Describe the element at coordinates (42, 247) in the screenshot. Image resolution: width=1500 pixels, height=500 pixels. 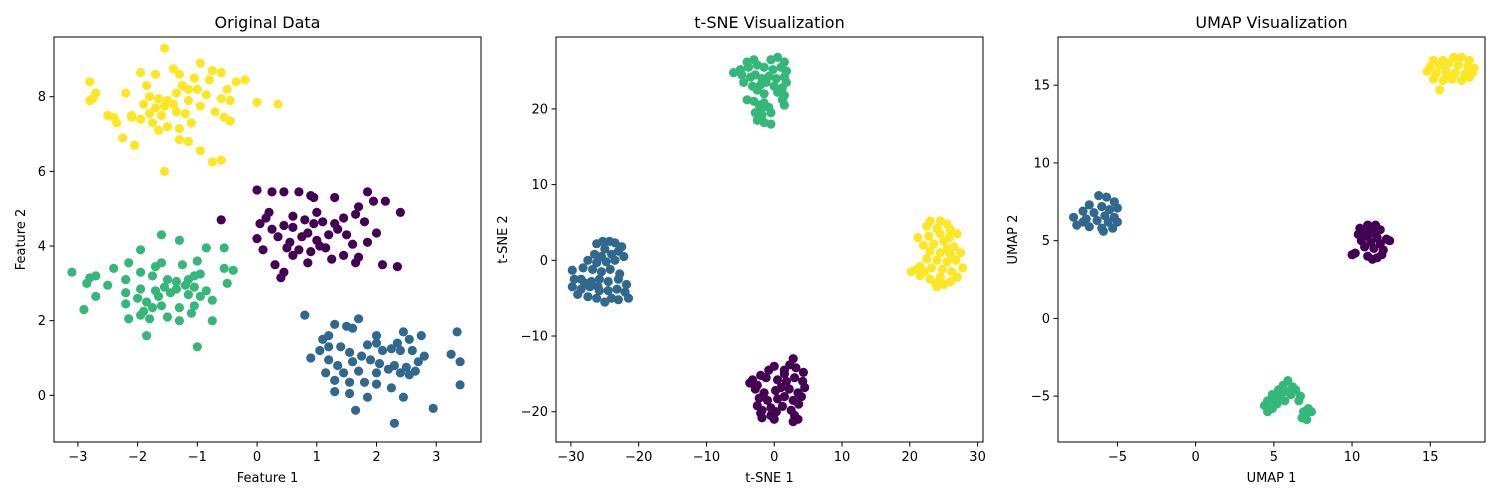
I see `y-tick-label: 4` at that location.